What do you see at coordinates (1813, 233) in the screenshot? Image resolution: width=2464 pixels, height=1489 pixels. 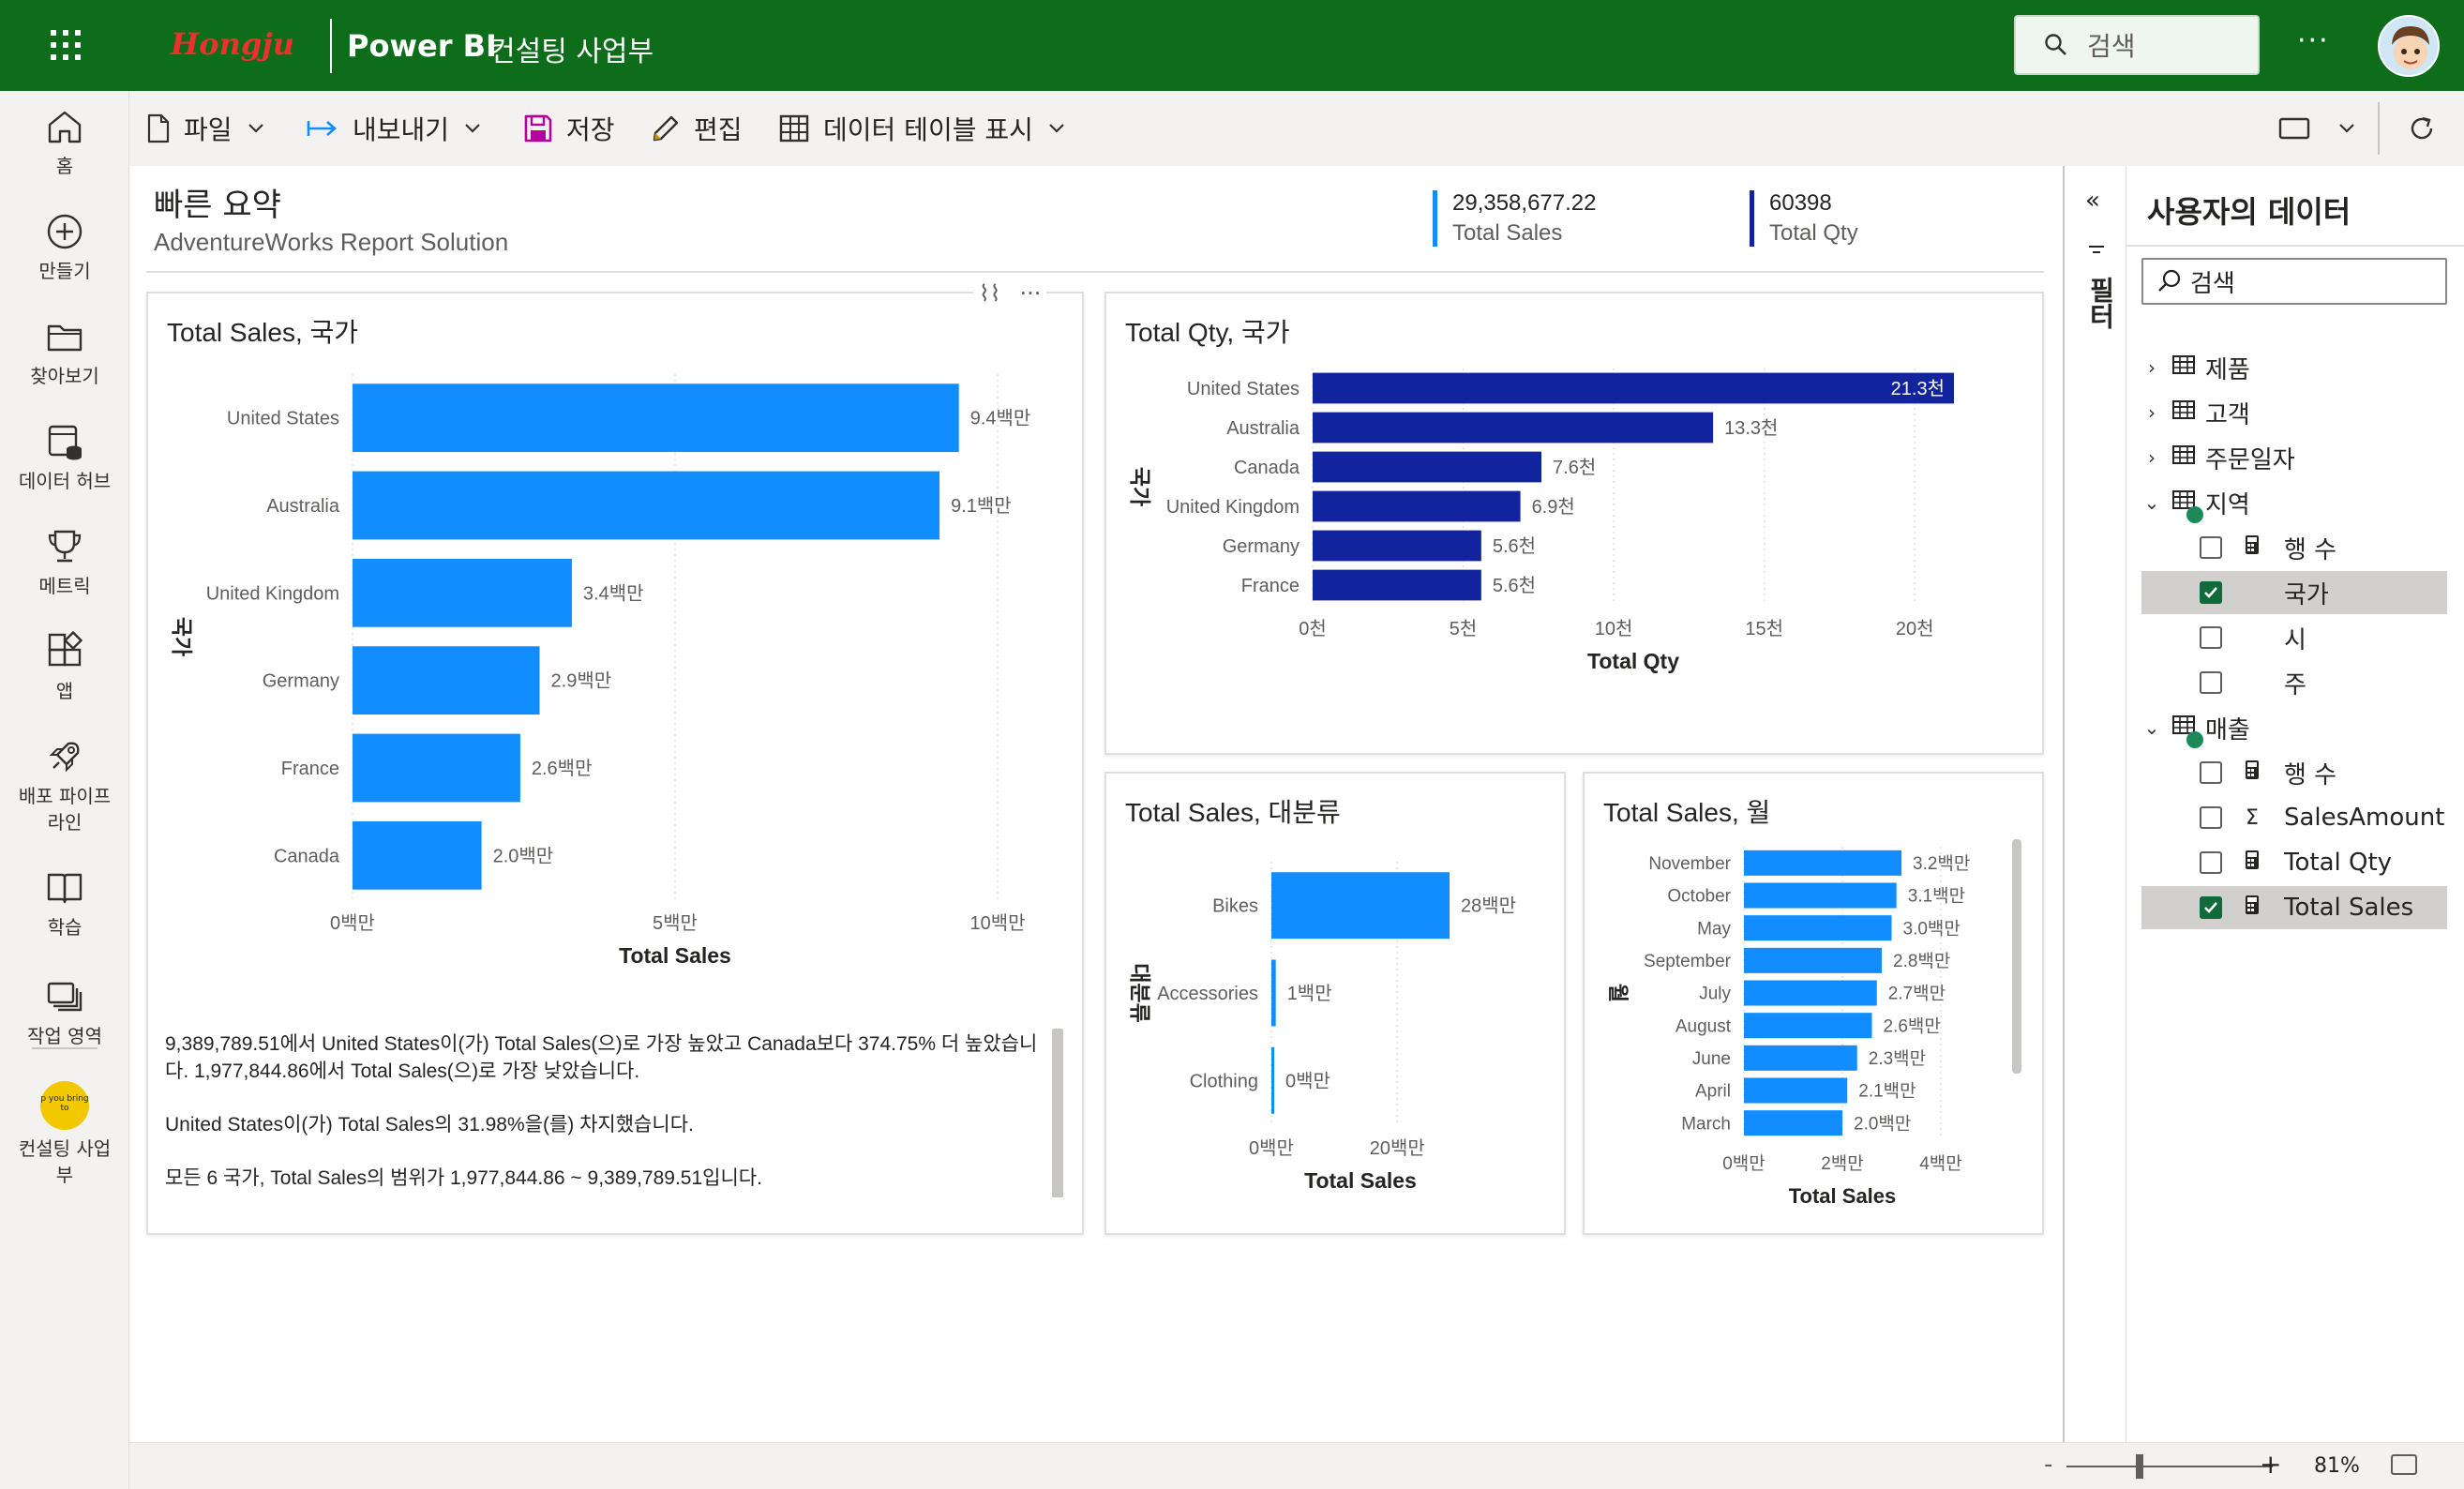 I see `kpi-label: Total Qty` at bounding box center [1813, 233].